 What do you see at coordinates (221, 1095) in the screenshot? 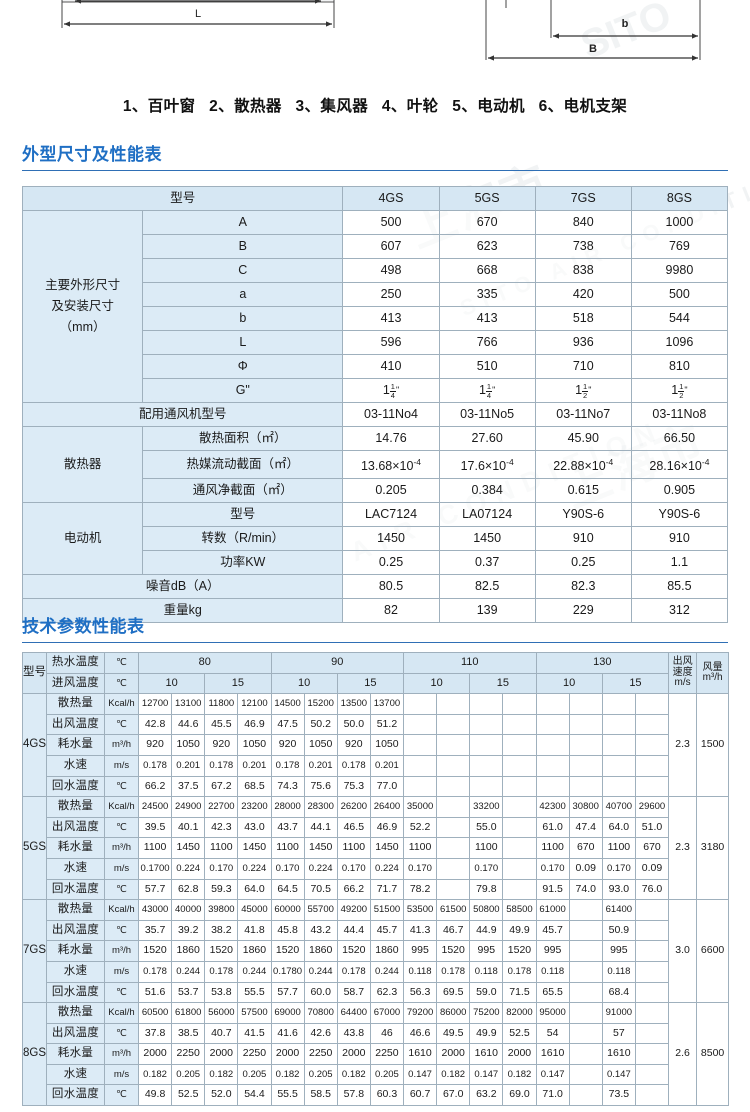
I see `perf-cell: 52.0` at bounding box center [221, 1095].